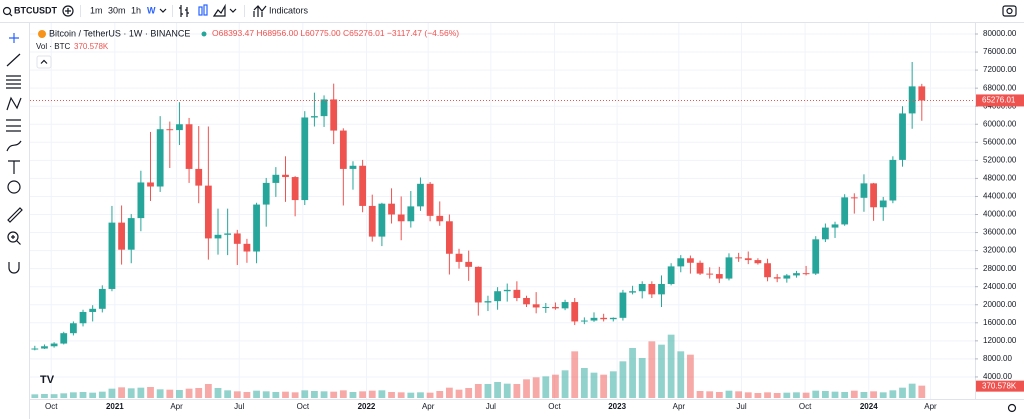 This screenshot has height=419, width=1024. What do you see at coordinates (44, 62) in the screenshot?
I see `collapse-legend` at bounding box center [44, 62].